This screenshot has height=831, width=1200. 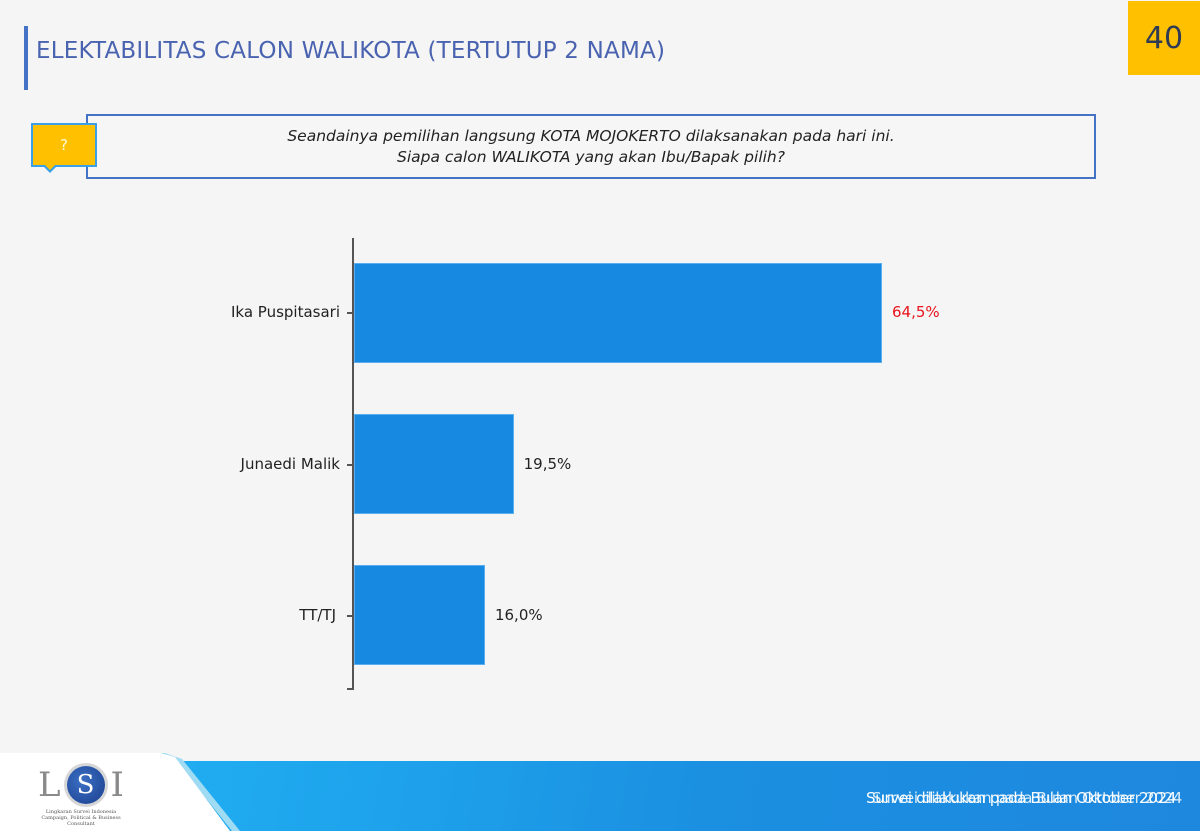 I want to click on question-mark-icon: ?, so click(x=64, y=145).